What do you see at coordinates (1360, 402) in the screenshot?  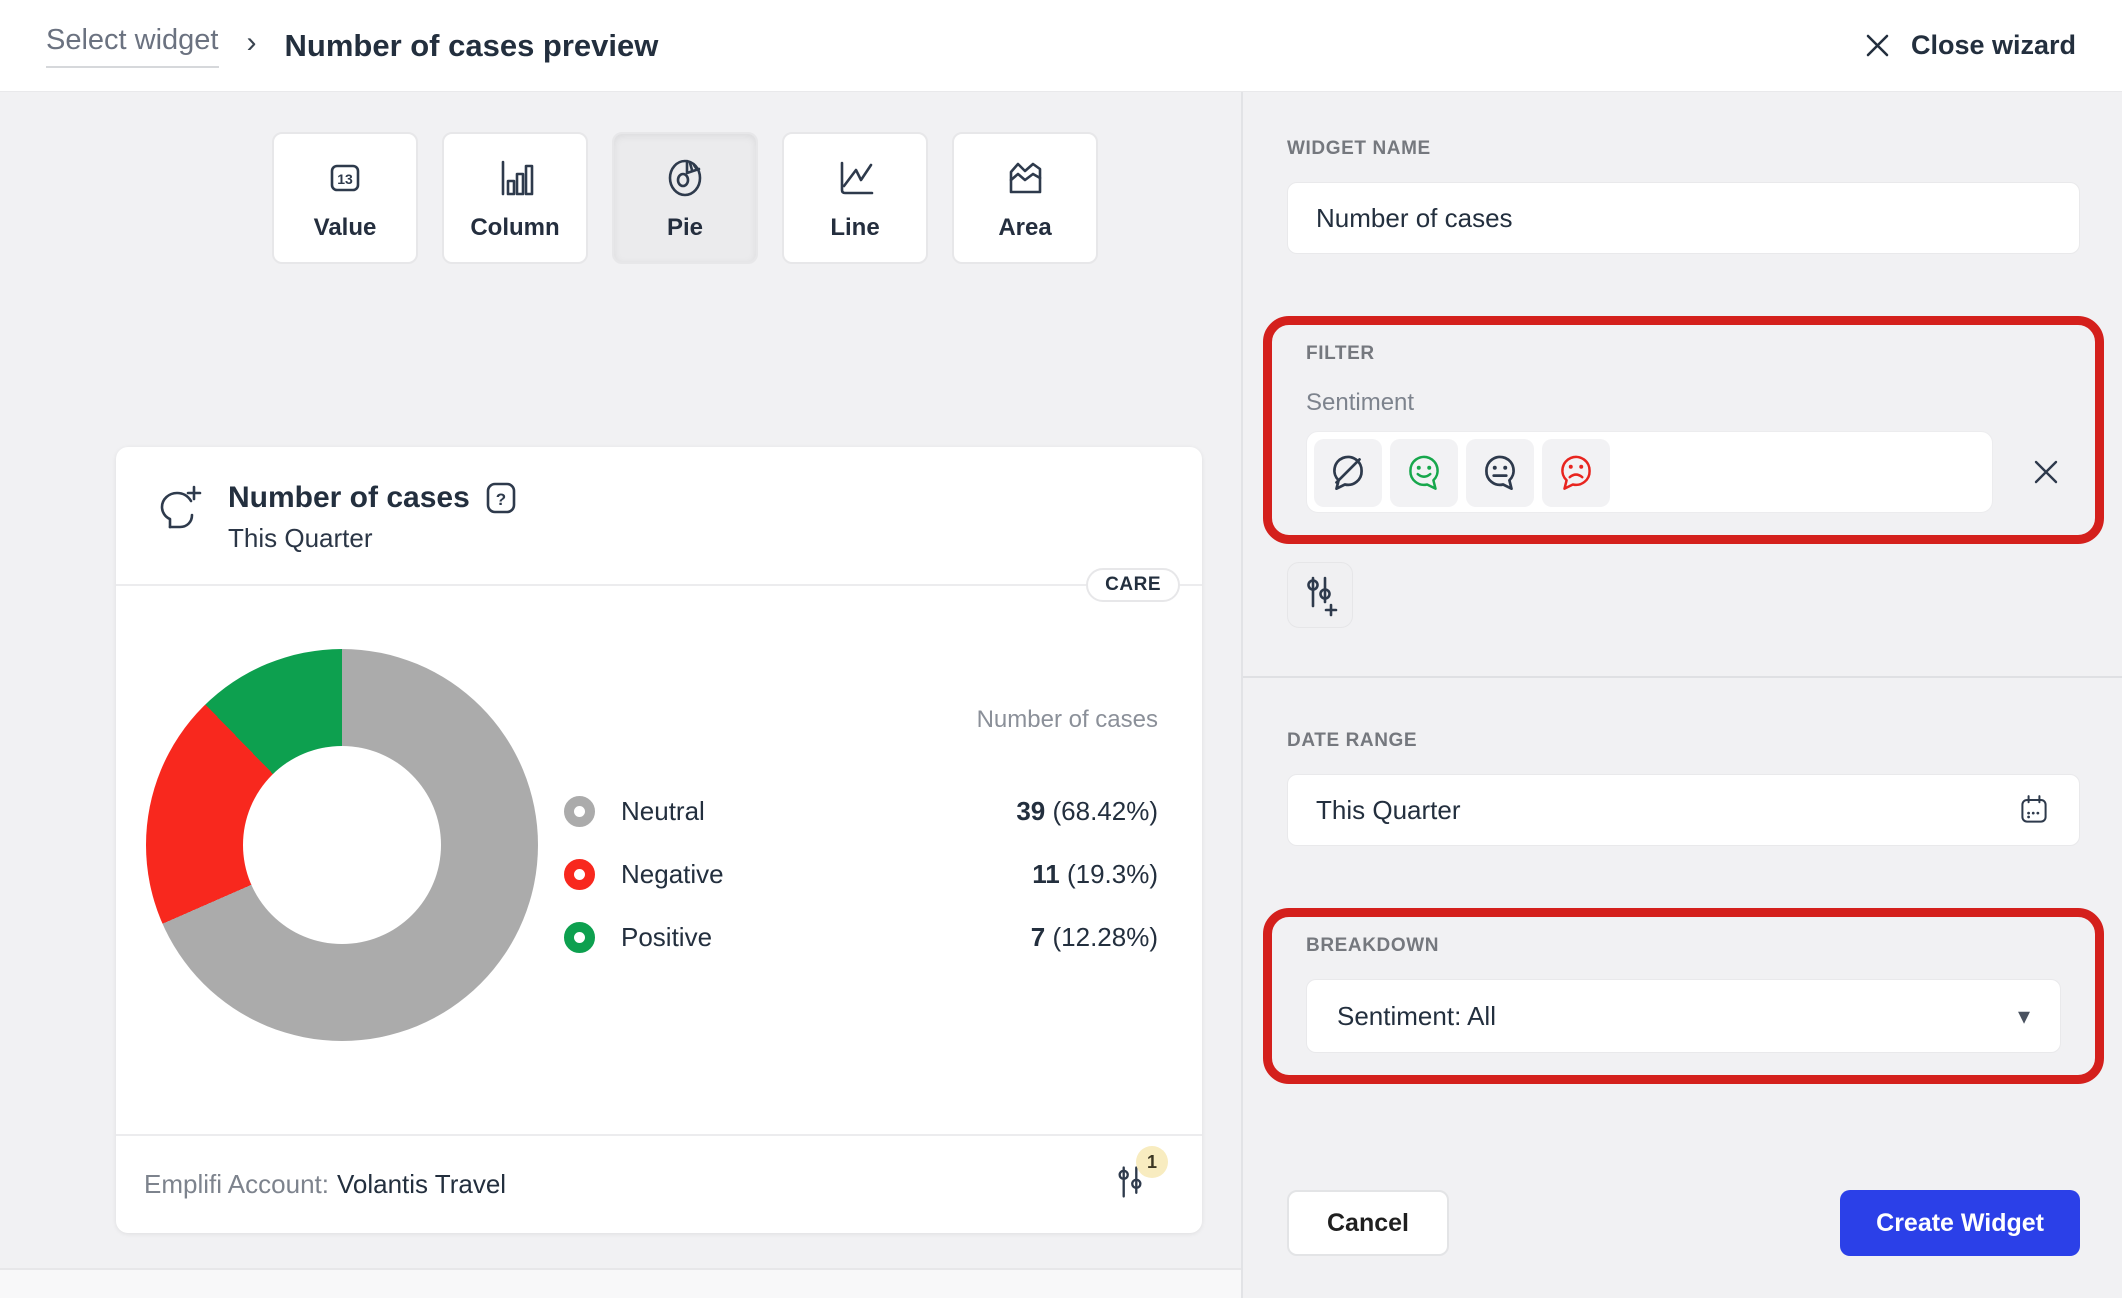 I see `sentiment-field-label: Sentiment` at bounding box center [1360, 402].